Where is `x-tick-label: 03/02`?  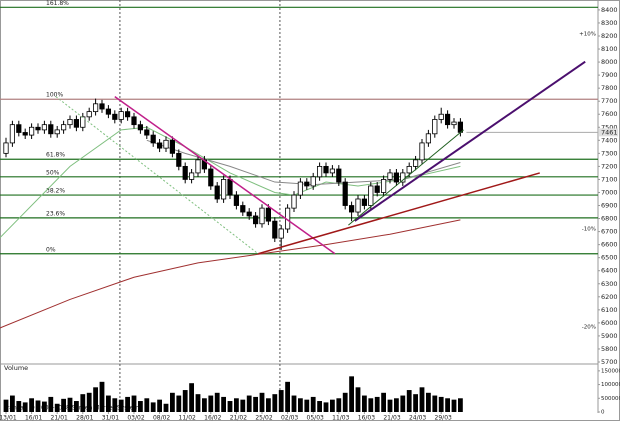
x-tick-label: 03/02 is located at coordinates (135, 418).